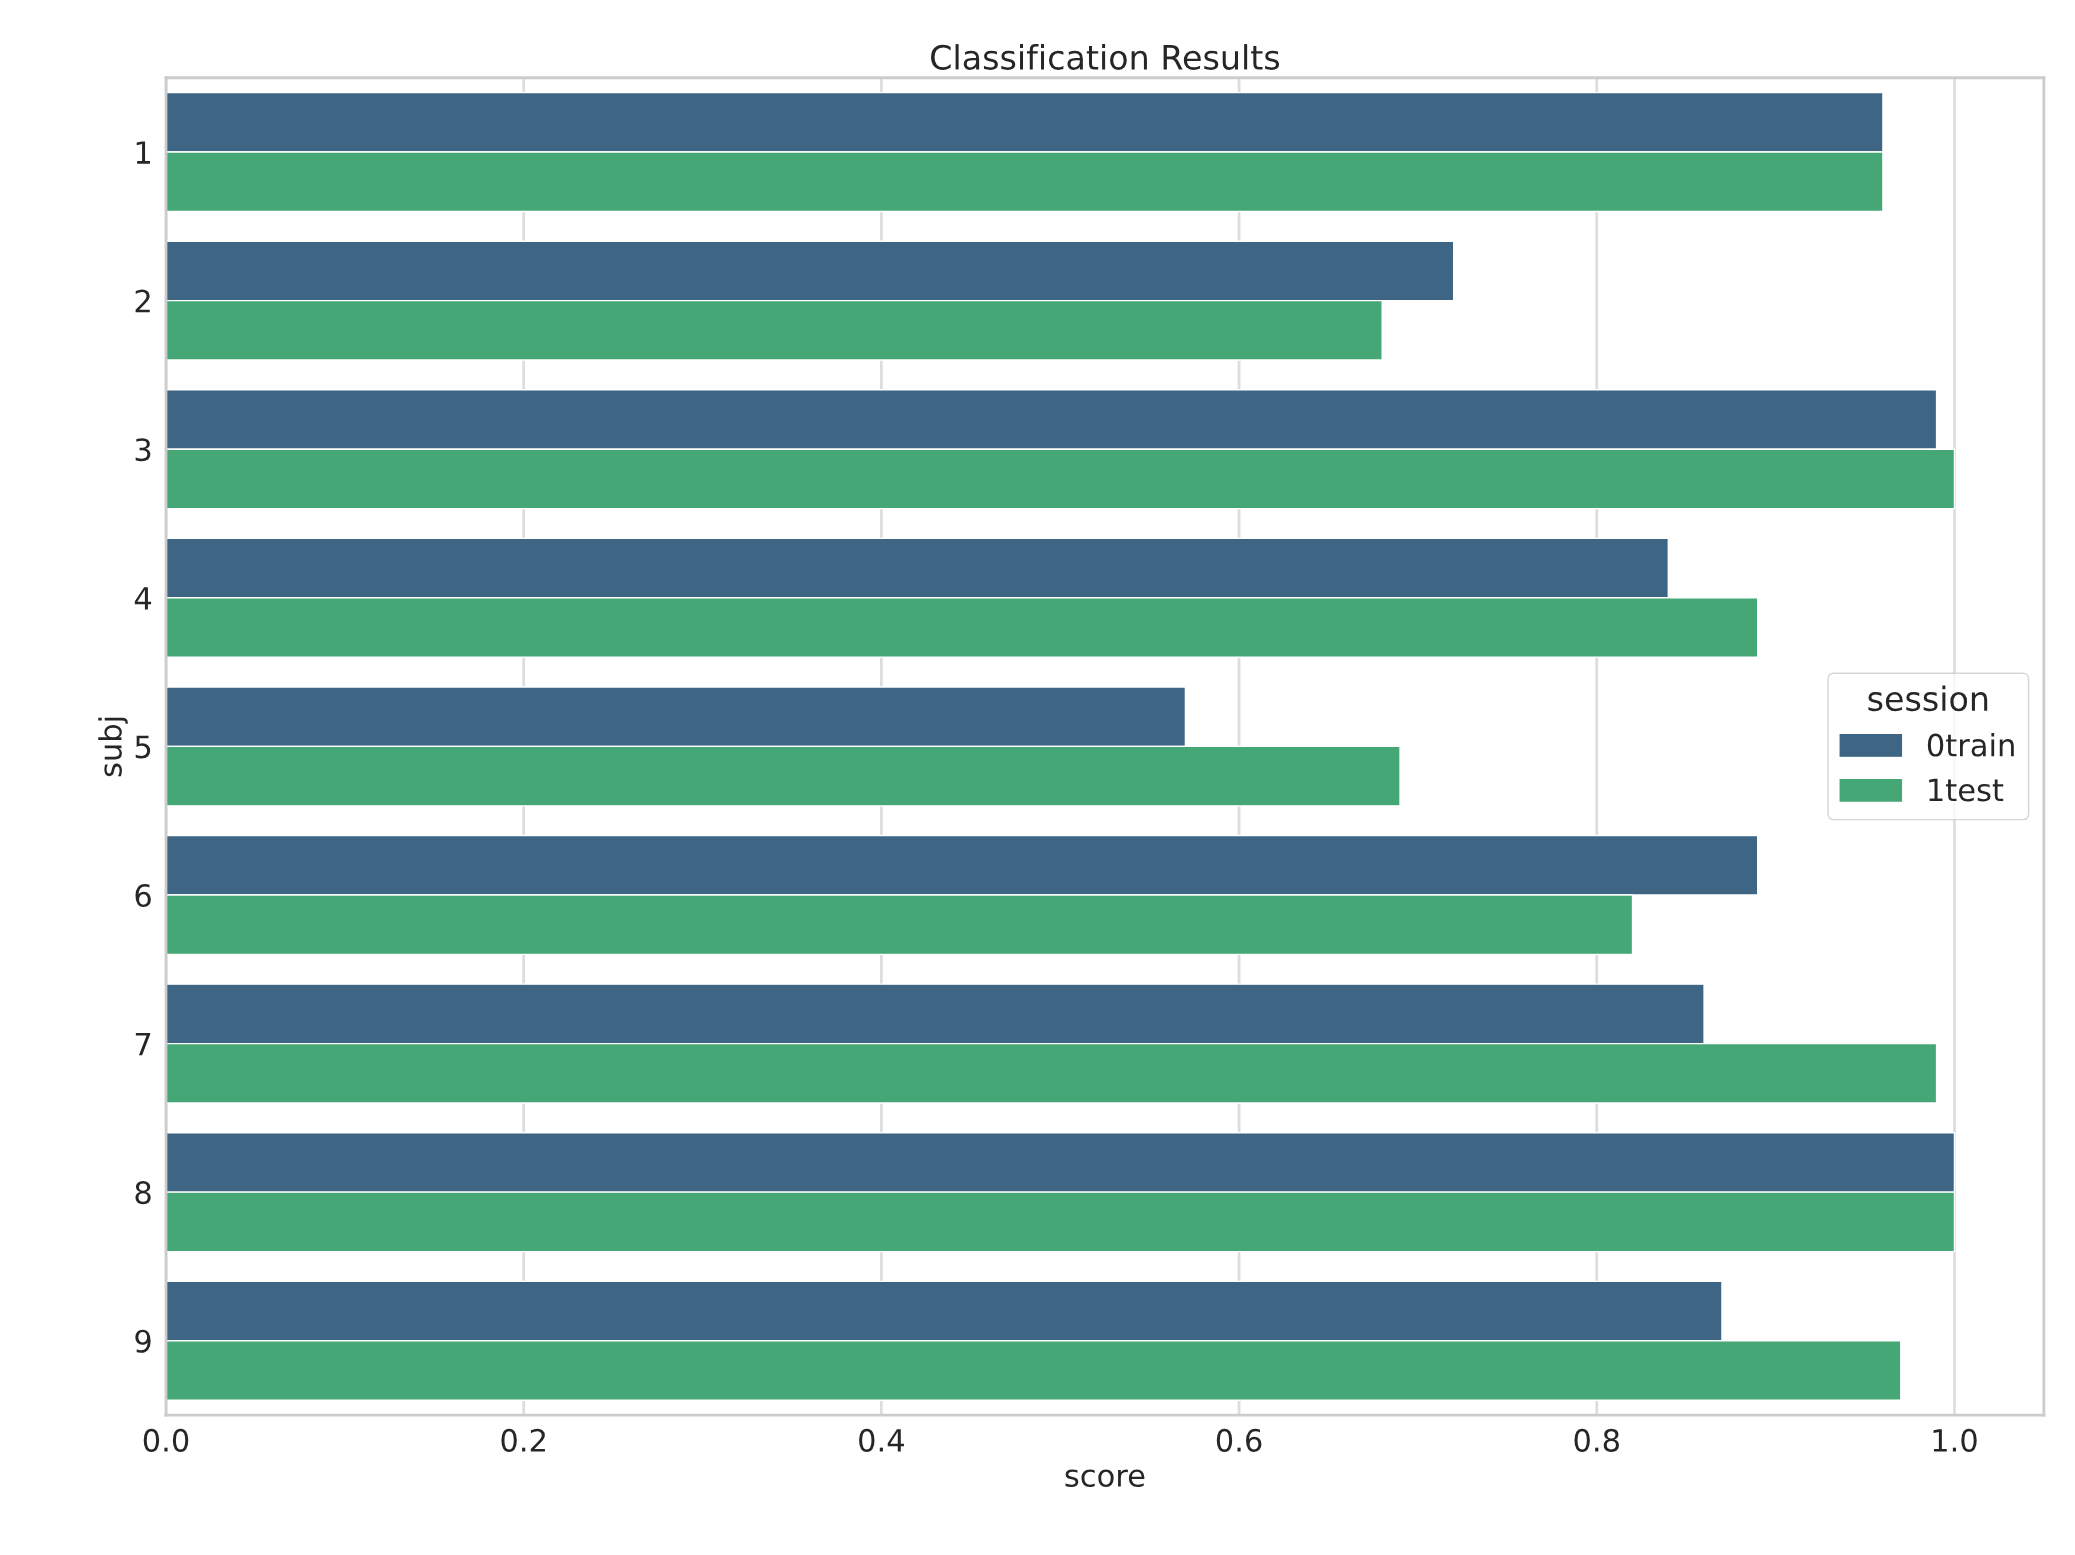 The width and height of the screenshot is (2075, 1555). Describe the element at coordinates (1928, 698) in the screenshot. I see `legend-title: session` at that location.